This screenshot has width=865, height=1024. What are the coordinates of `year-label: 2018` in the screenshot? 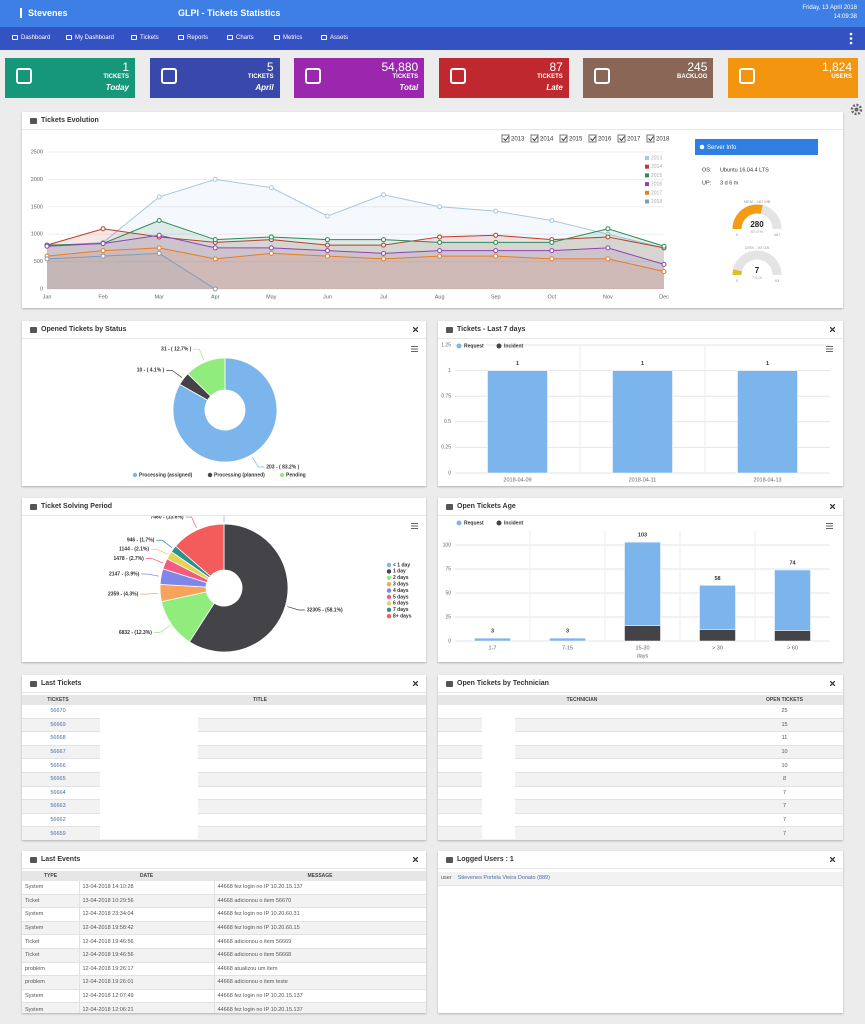 It's located at (663, 140).